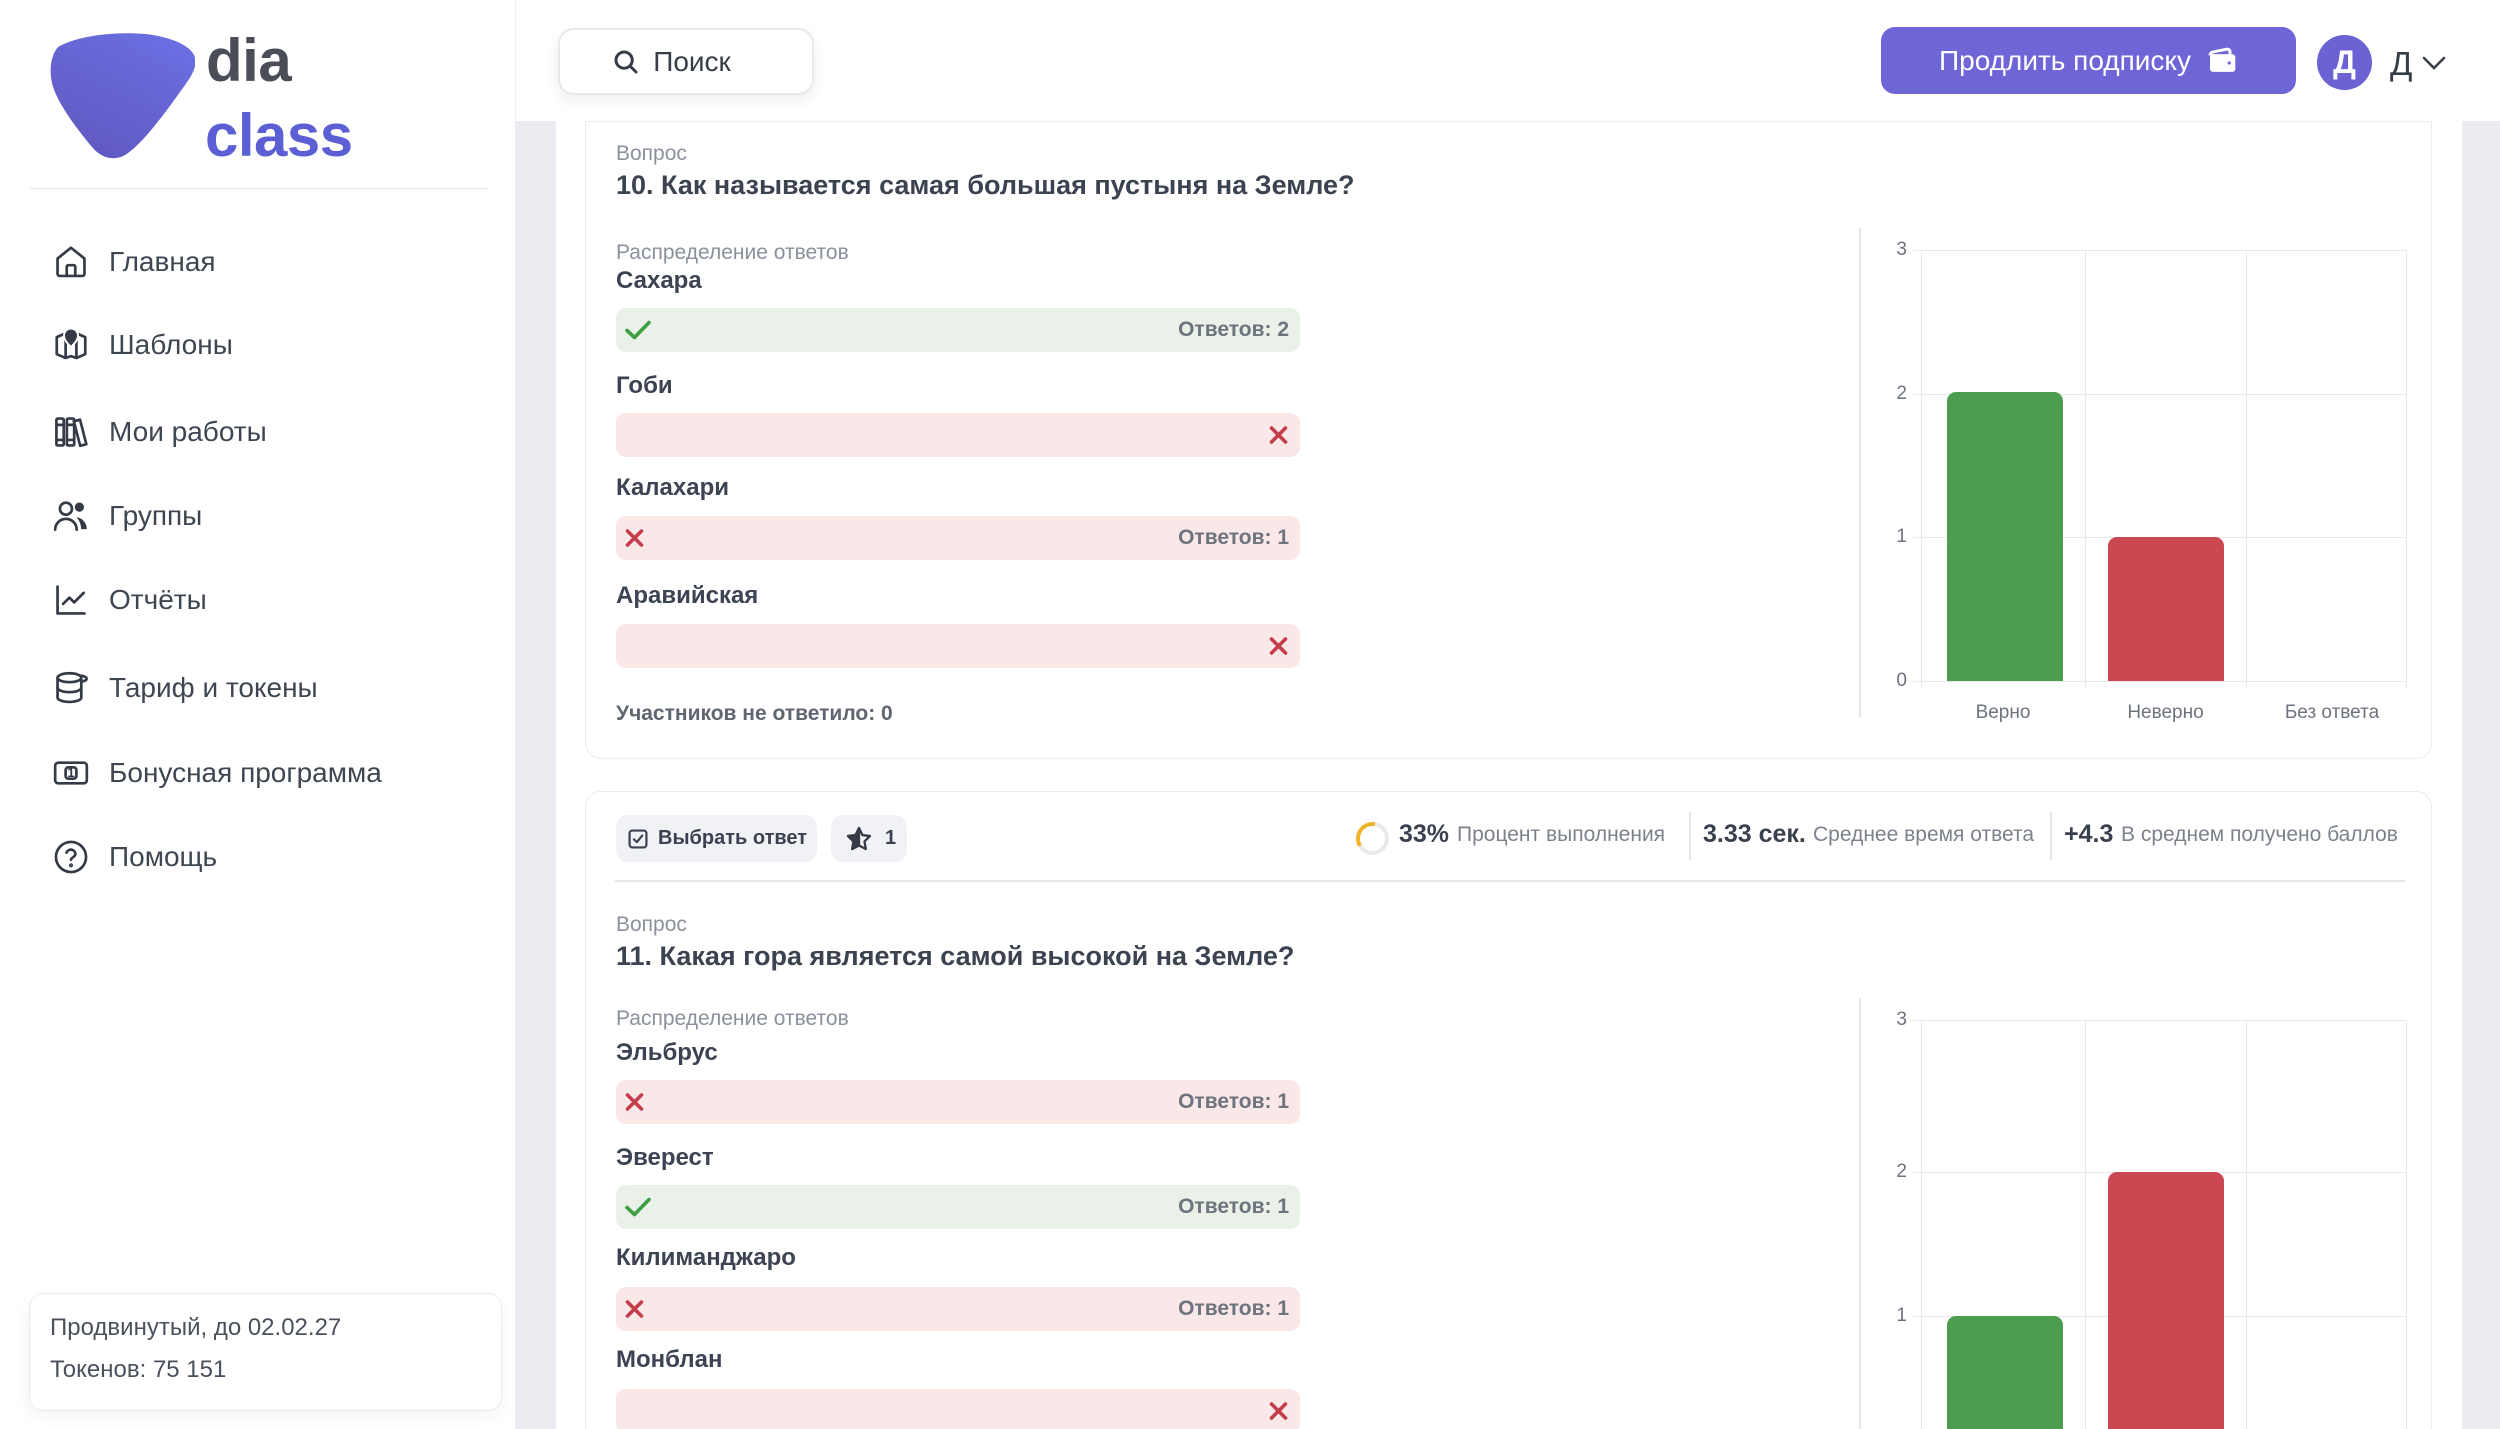 Image resolution: width=2500 pixels, height=1429 pixels. Describe the element at coordinates (71, 772) in the screenshot. I see `svg-text: 1` at that location.